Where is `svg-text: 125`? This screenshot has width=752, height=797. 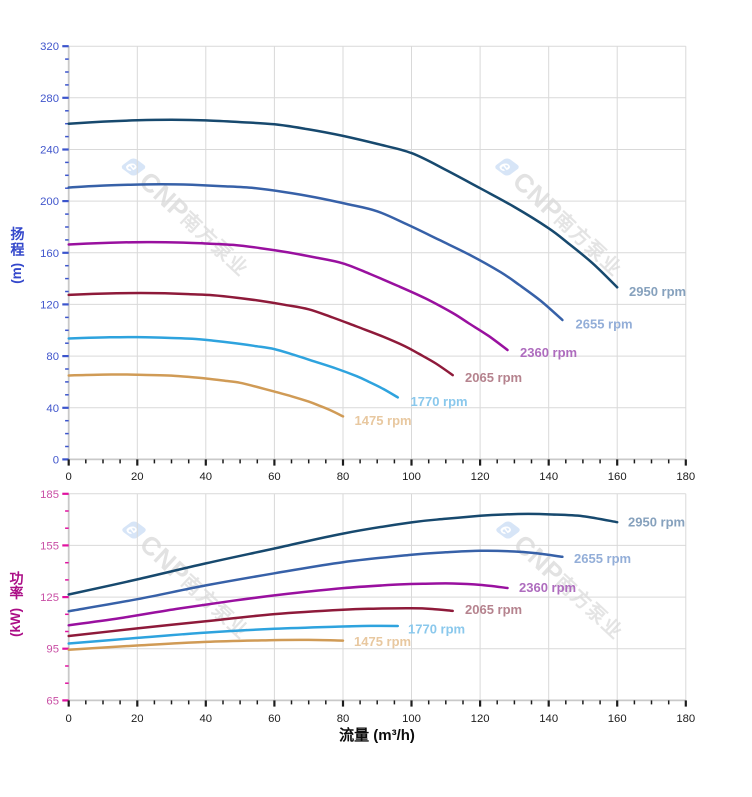
svg-text: 125 is located at coordinates (49, 598).